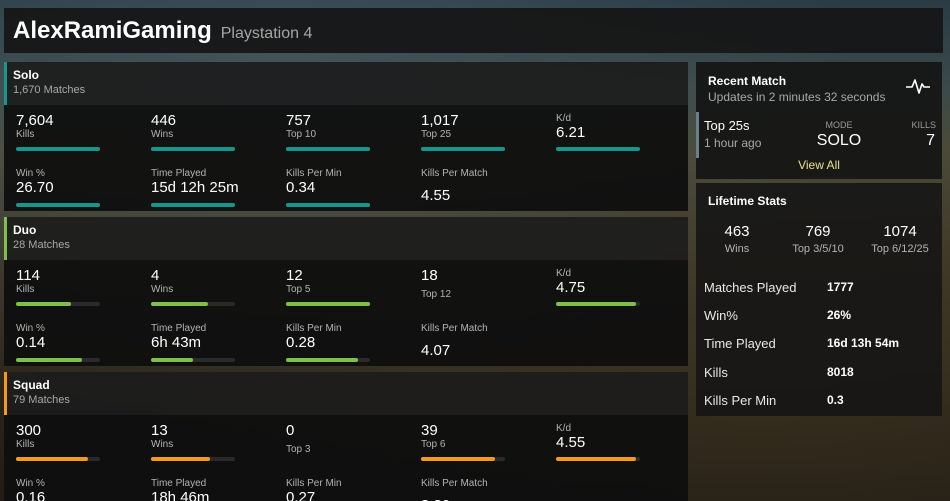 This screenshot has height=501, width=950. I want to click on lifetime-top-3-5-10: 769 Top 3/5/10, so click(818, 239).